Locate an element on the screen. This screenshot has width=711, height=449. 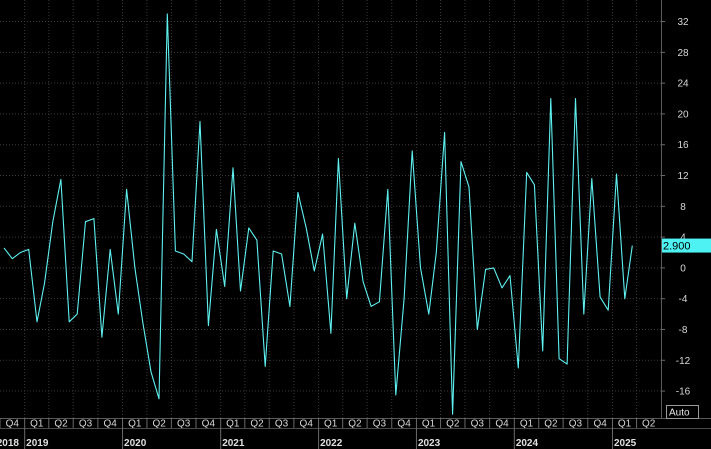
auto-button-frame is located at coordinates (682, 412).